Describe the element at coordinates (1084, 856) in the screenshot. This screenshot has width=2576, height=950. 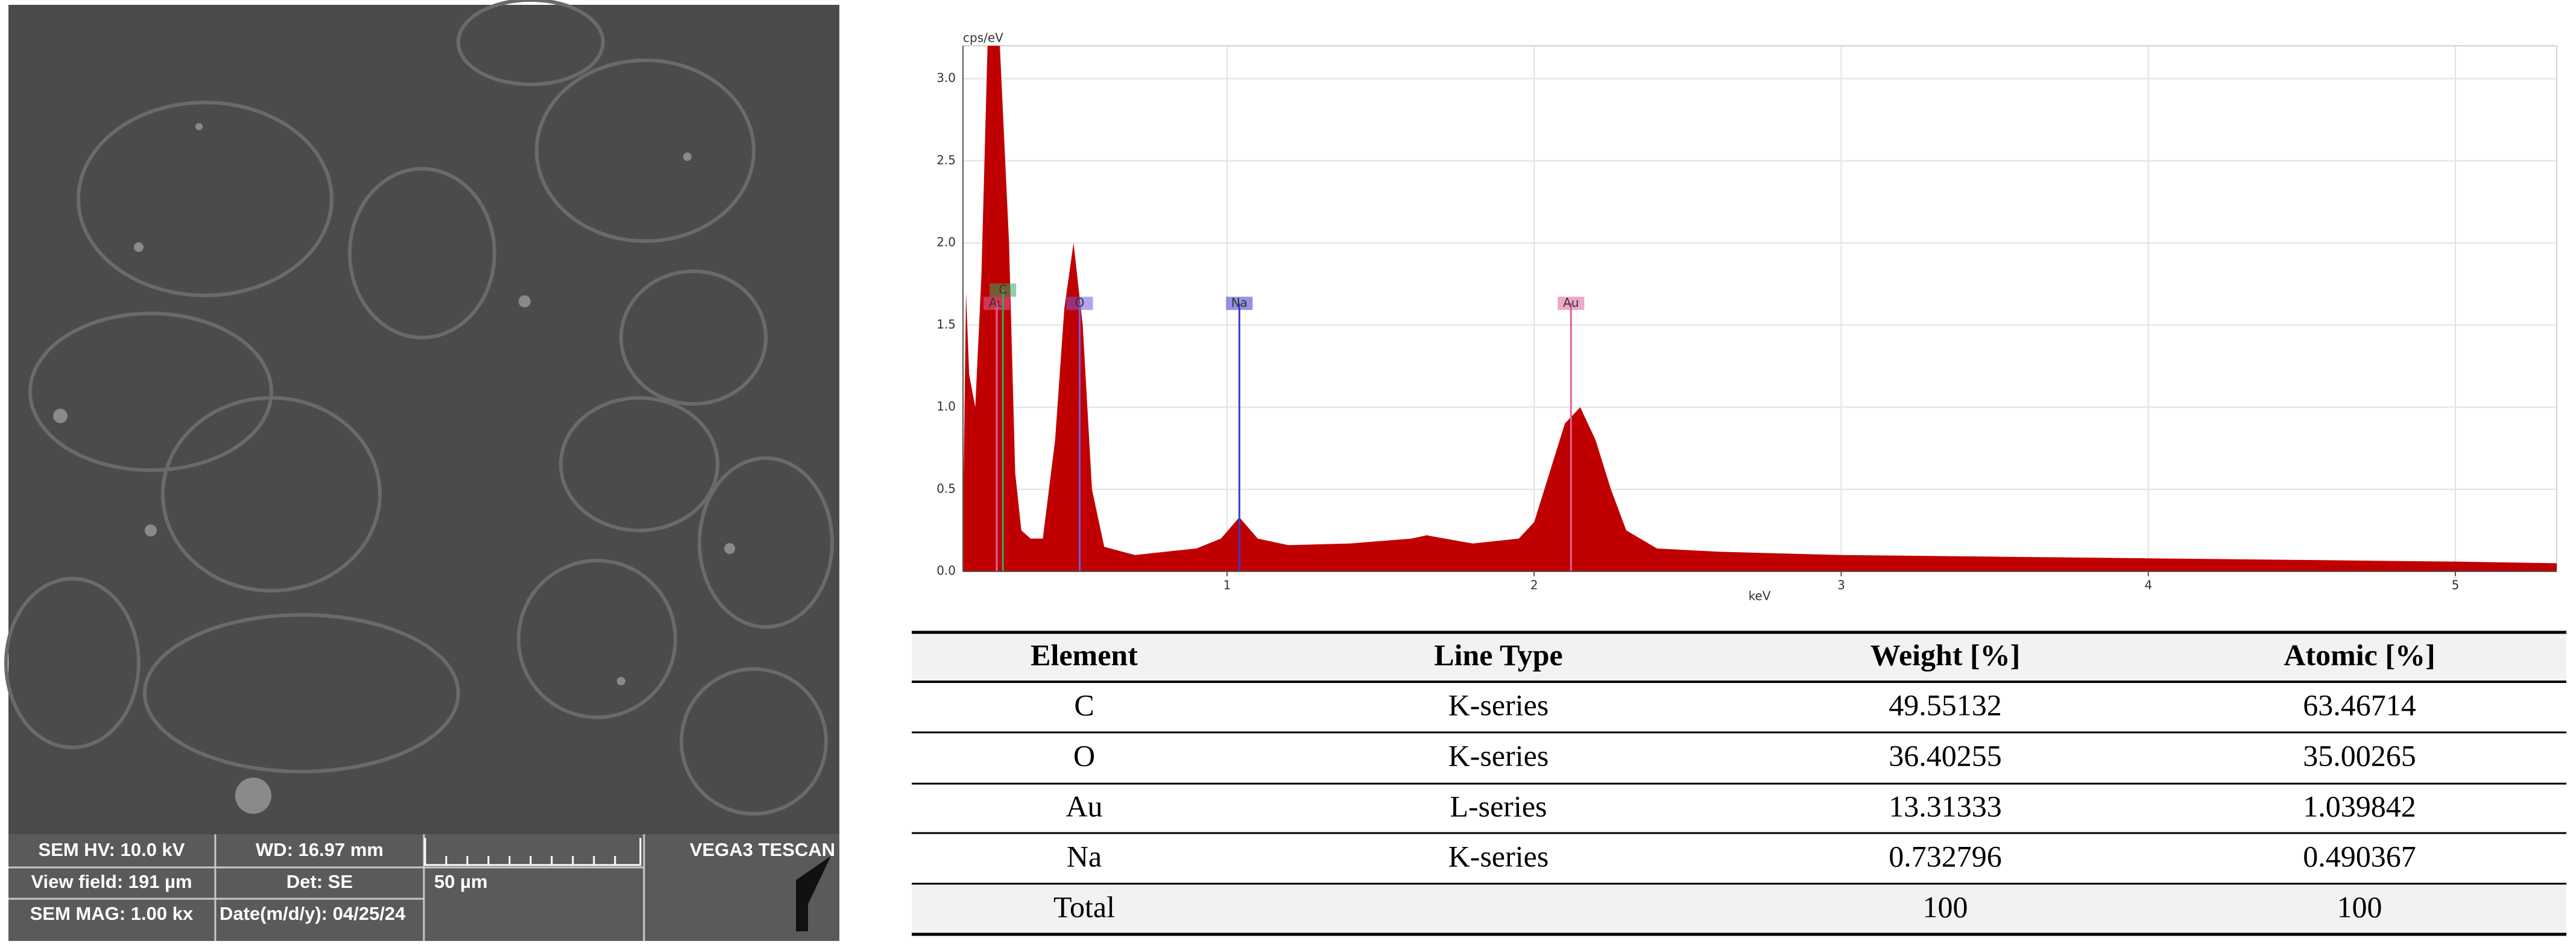
I see `table-cell: Na` at that location.